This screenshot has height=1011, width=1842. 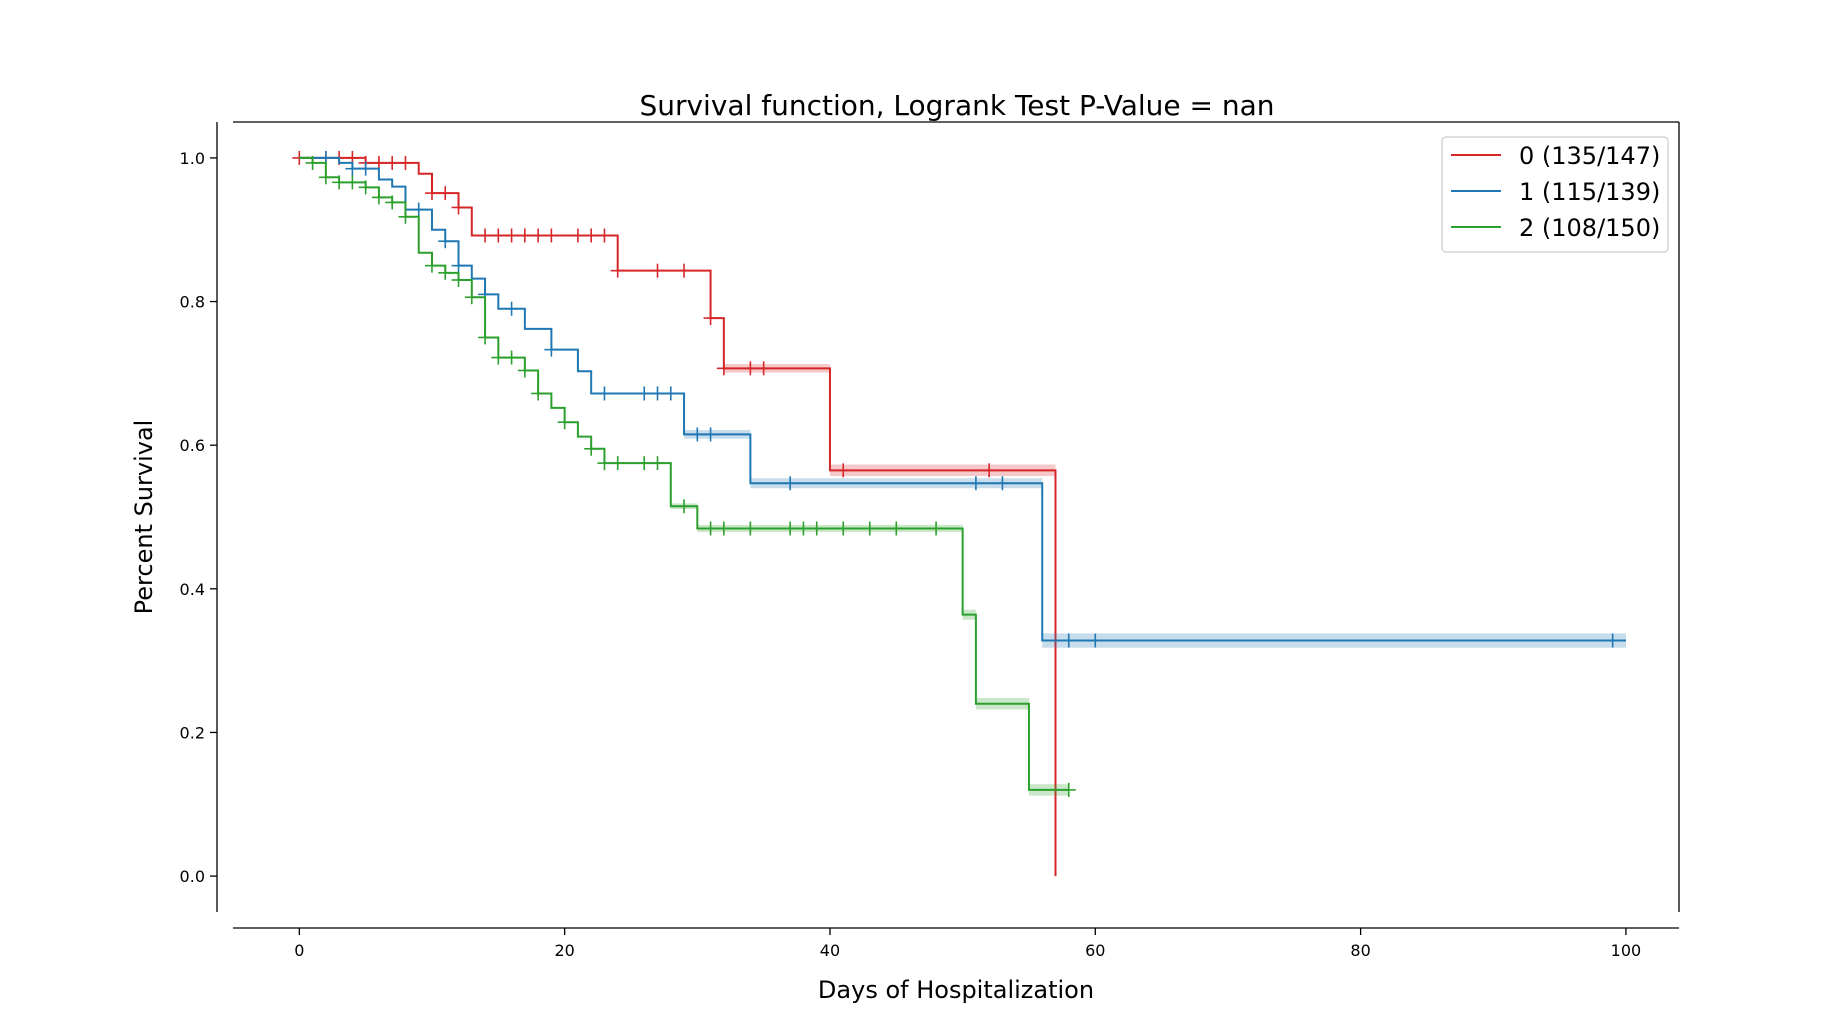 What do you see at coordinates (192, 302) in the screenshot?
I see `y-tick-label: 0.8` at bounding box center [192, 302].